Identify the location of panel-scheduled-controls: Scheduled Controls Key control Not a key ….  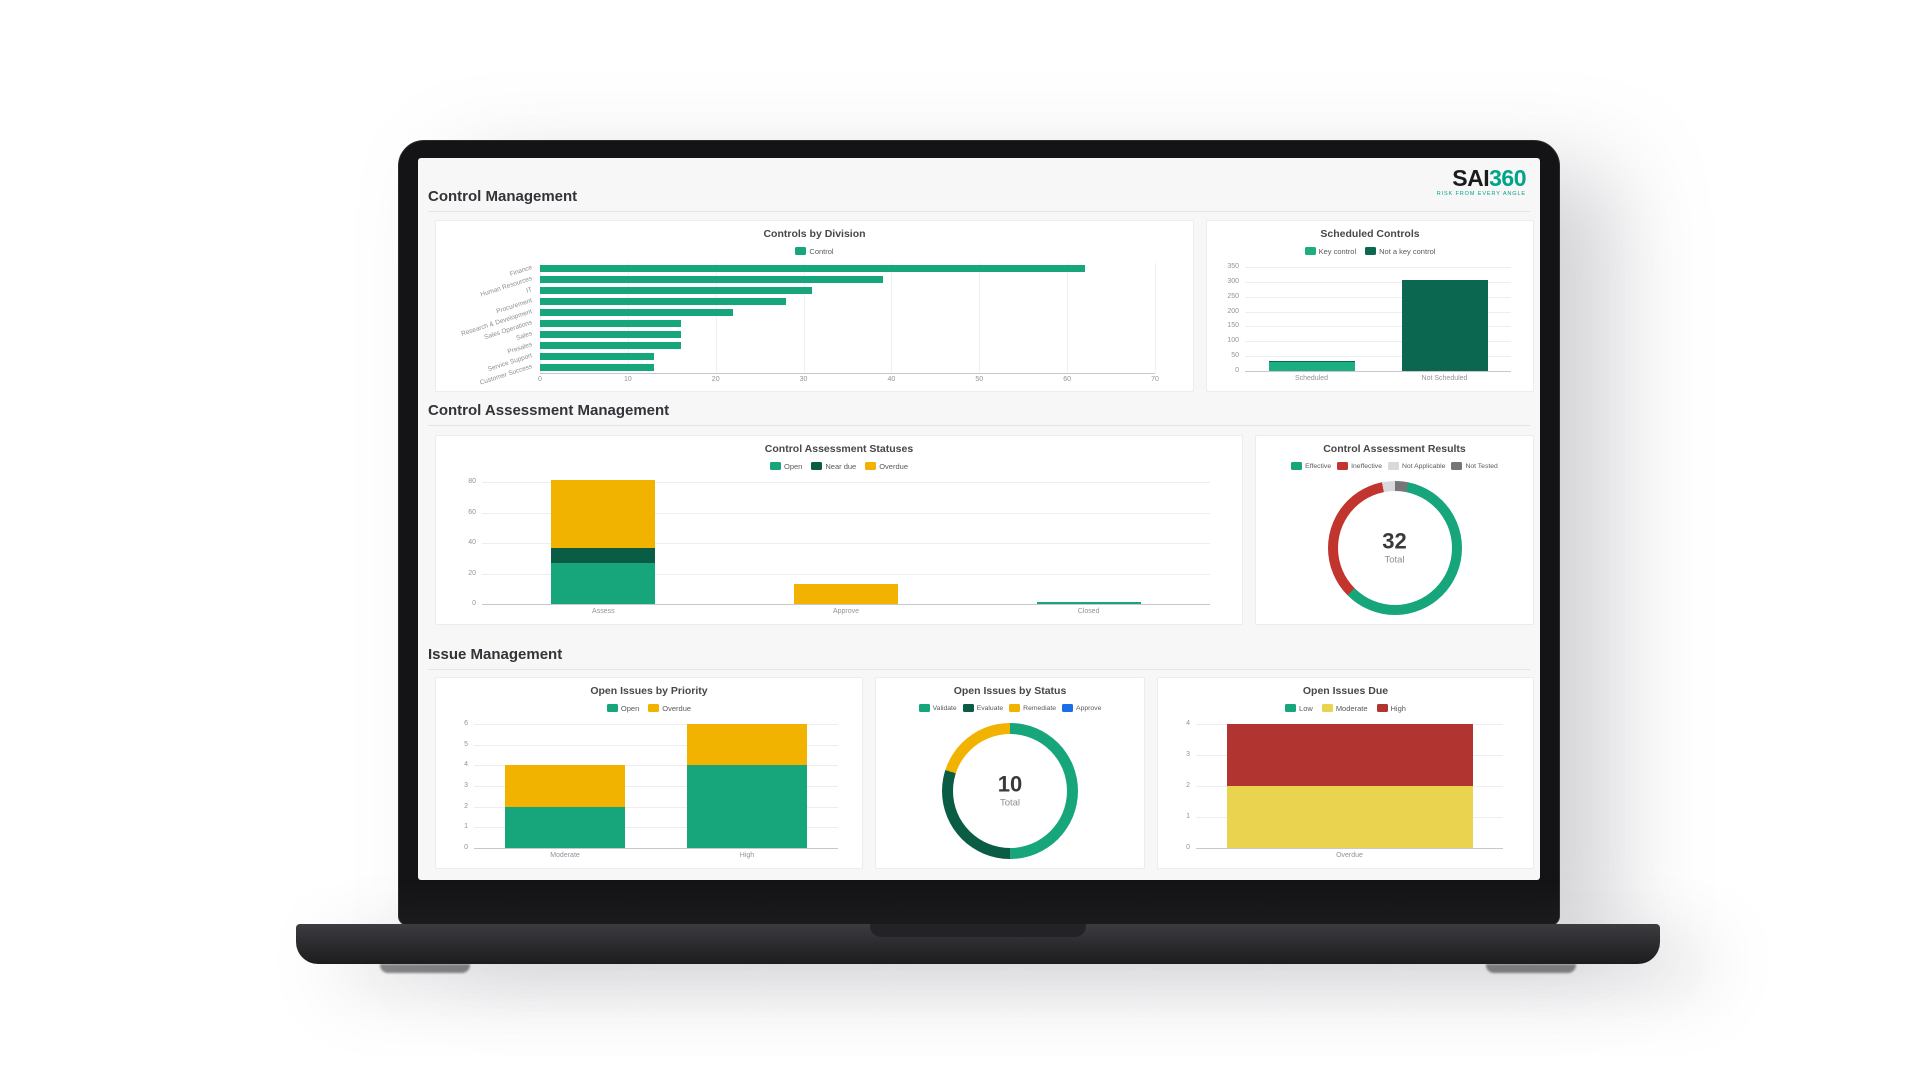
(1370, 306).